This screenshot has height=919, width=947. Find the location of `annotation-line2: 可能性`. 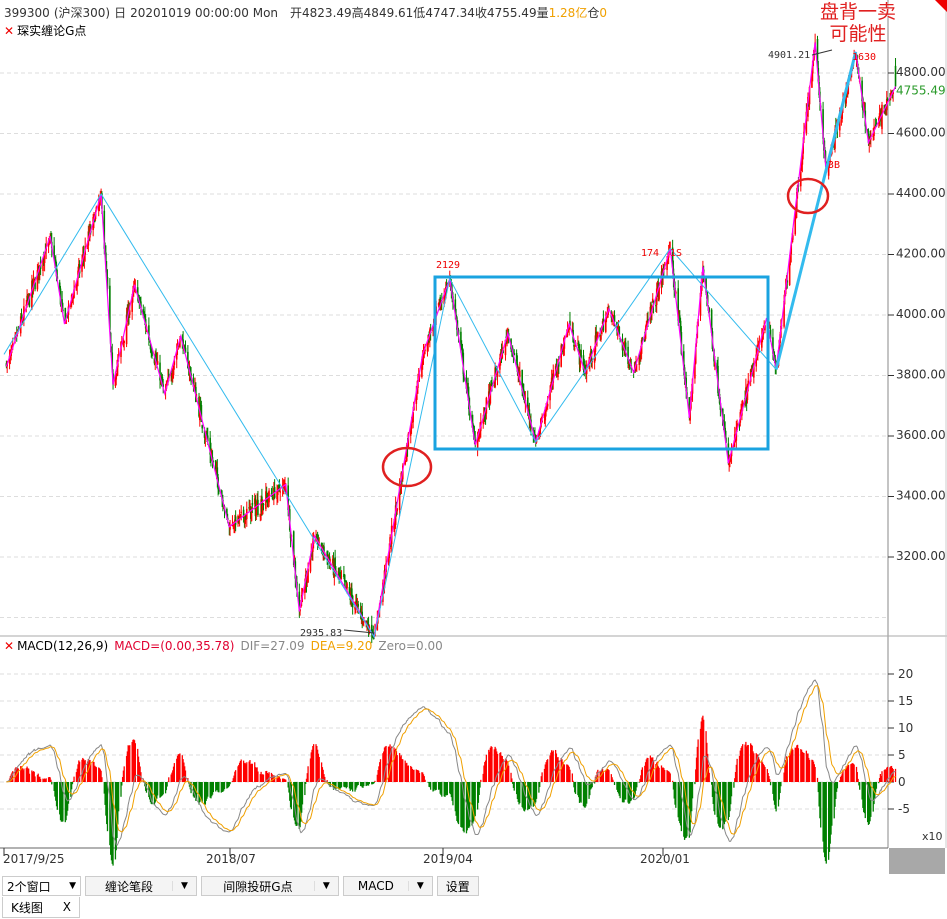

annotation-line2: 可能性 is located at coordinates (858, 34).